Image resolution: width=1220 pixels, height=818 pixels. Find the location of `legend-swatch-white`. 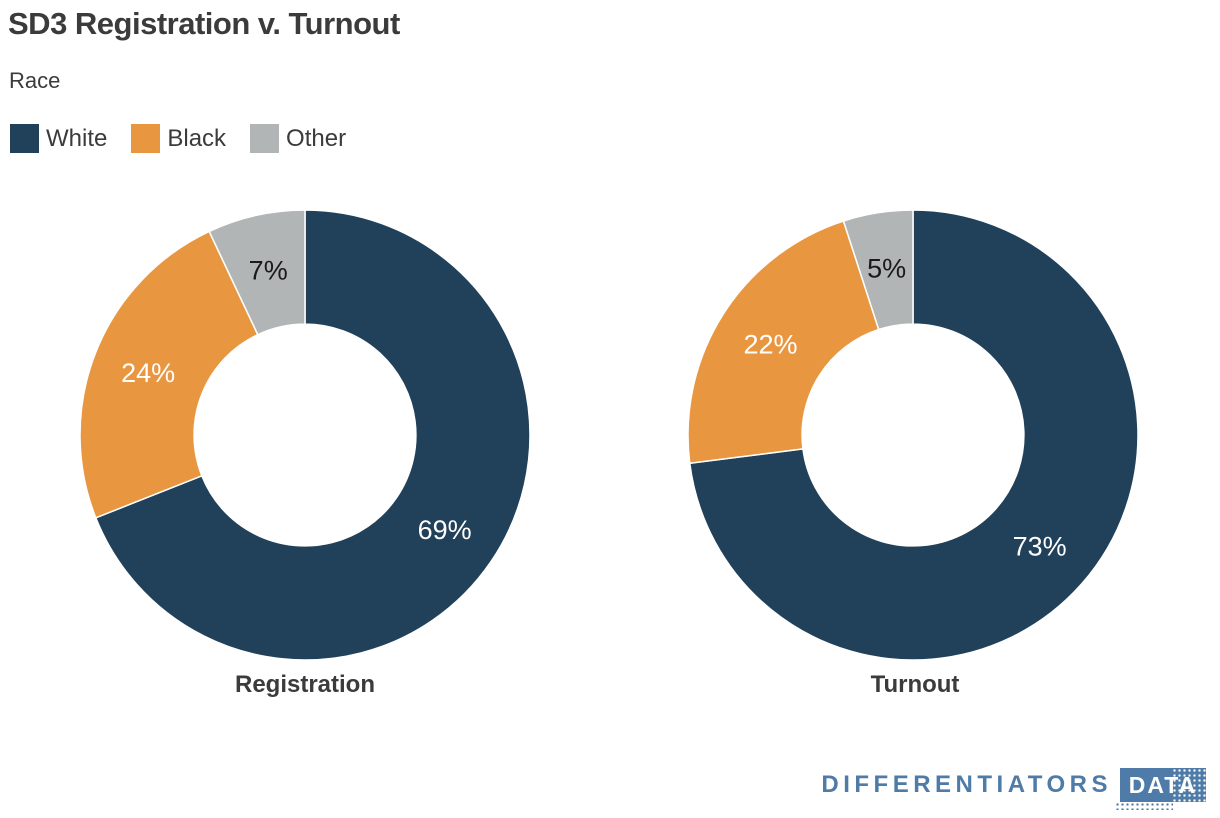

legend-swatch-white is located at coordinates (24, 138).